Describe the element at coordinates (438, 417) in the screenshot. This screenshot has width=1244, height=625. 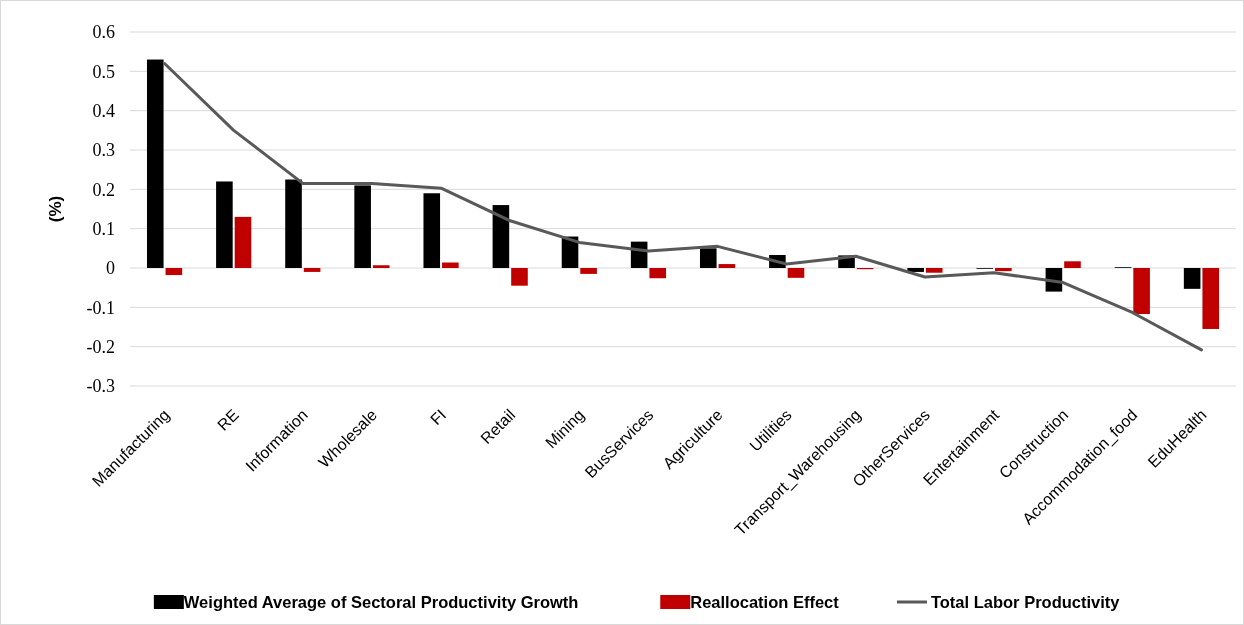
I see `x-tick-label: FI` at that location.